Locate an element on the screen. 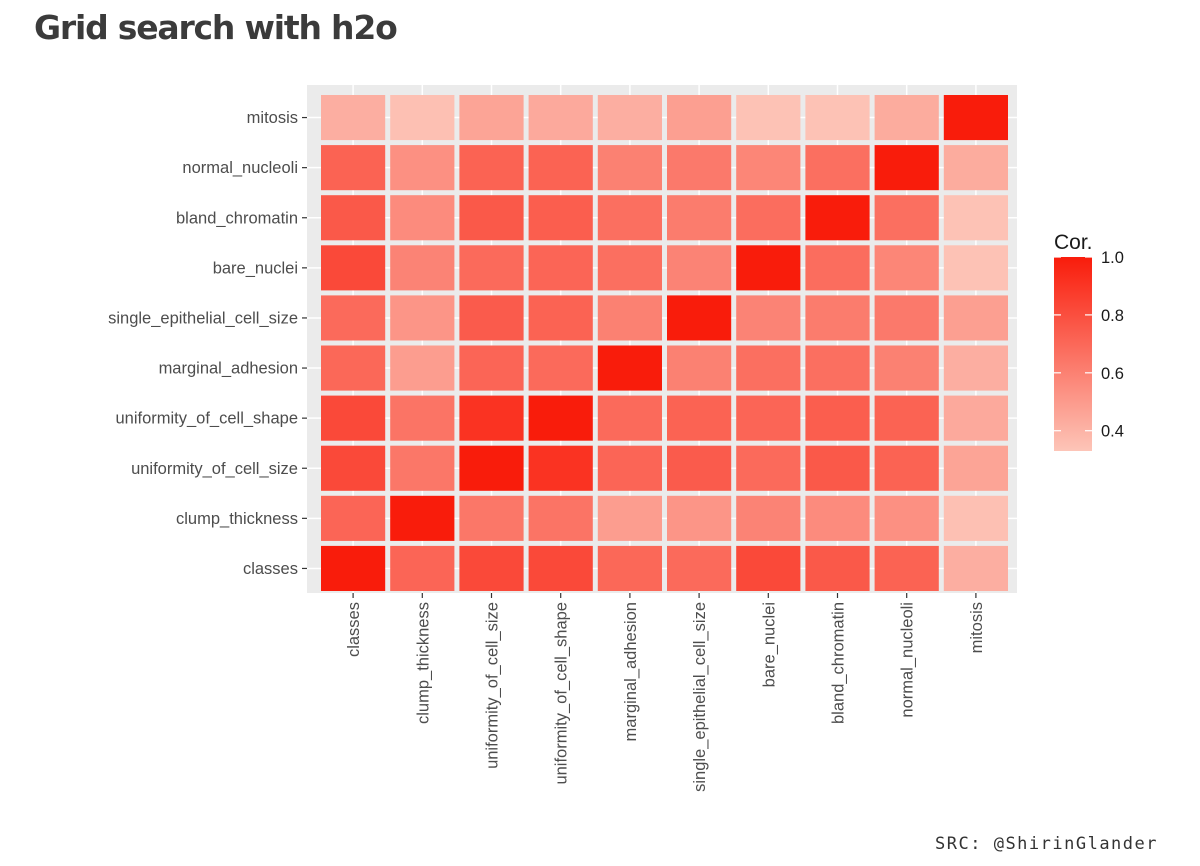  legend-colorbar is located at coordinates (1073, 354).